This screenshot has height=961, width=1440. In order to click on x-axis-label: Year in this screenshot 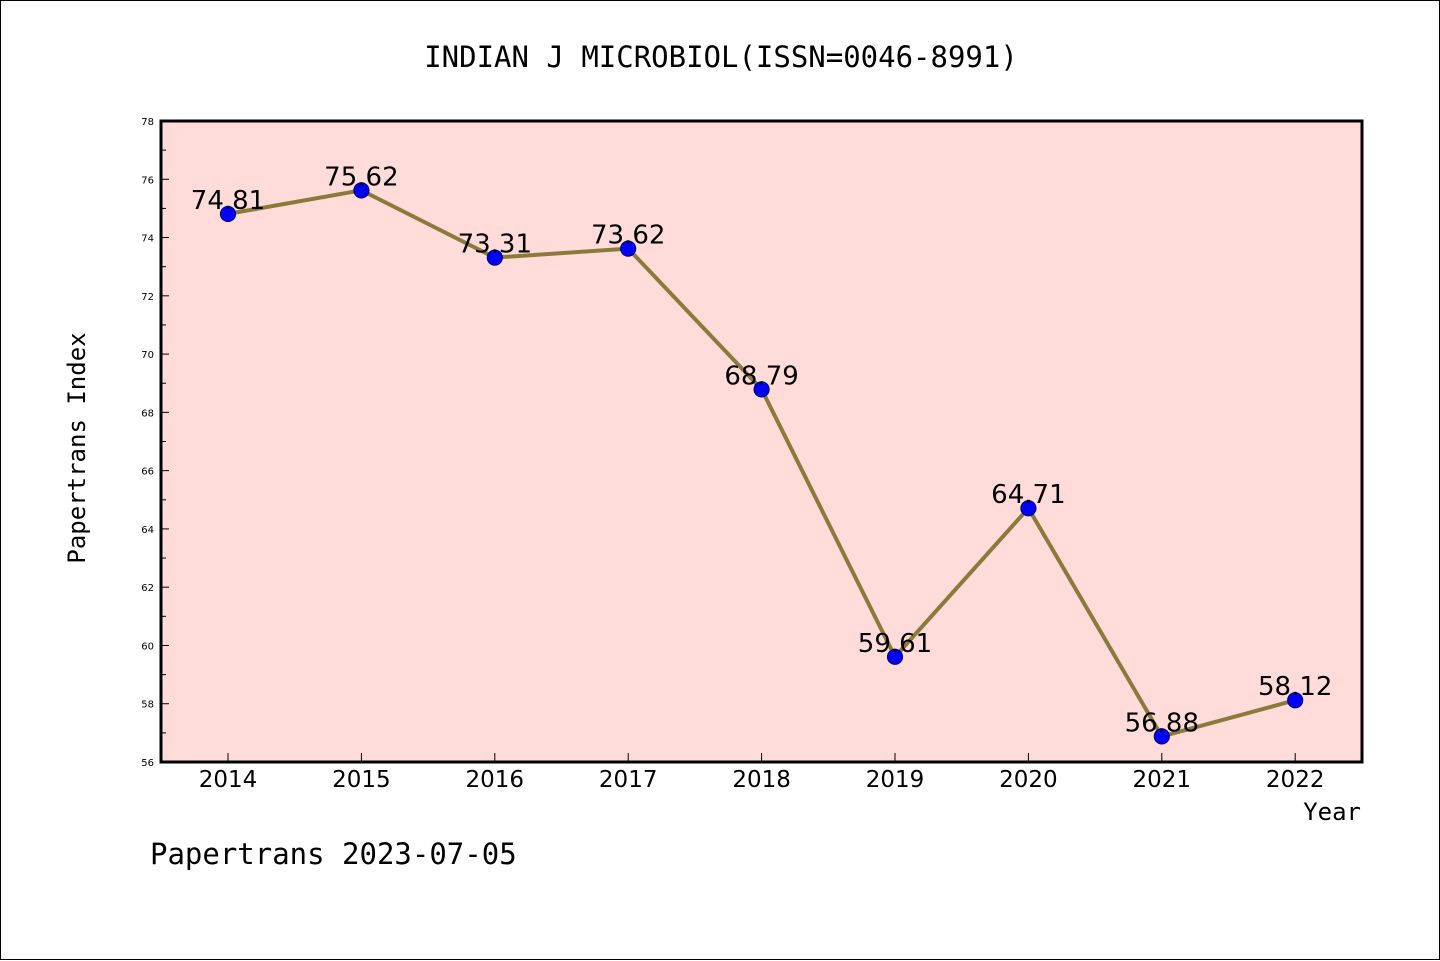, I will do `click(1332, 812)`.